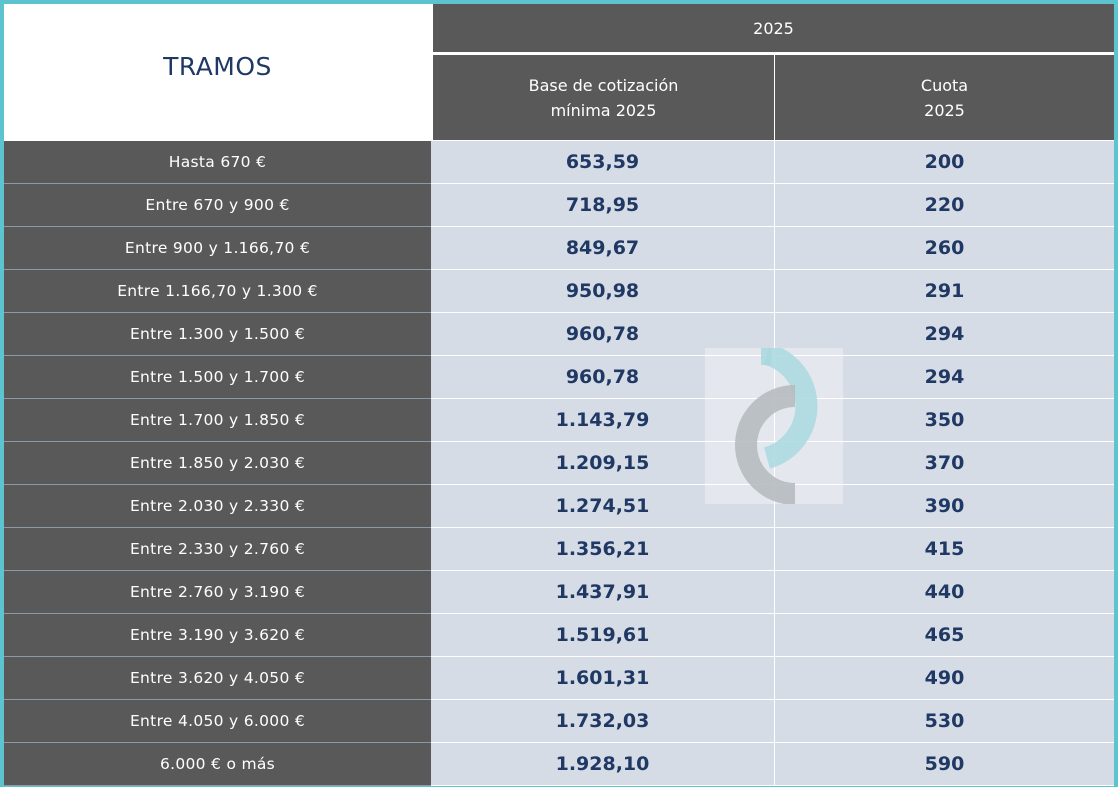  I want to click on table-row: Entre 4.050 y 6.000 € 1.732,03 530, so click(559, 721).